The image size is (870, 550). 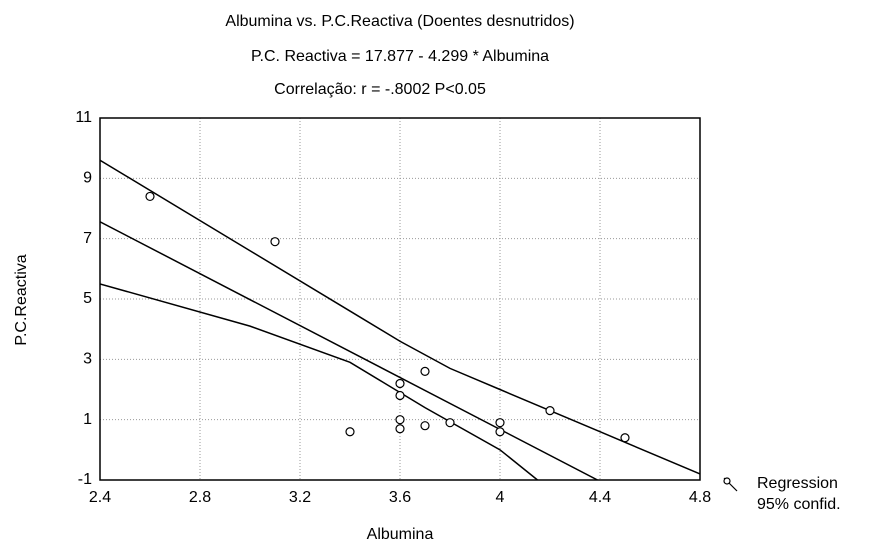 What do you see at coordinates (21, 299) in the screenshot?
I see `y-axis-label: P.C.Reactiva` at bounding box center [21, 299].